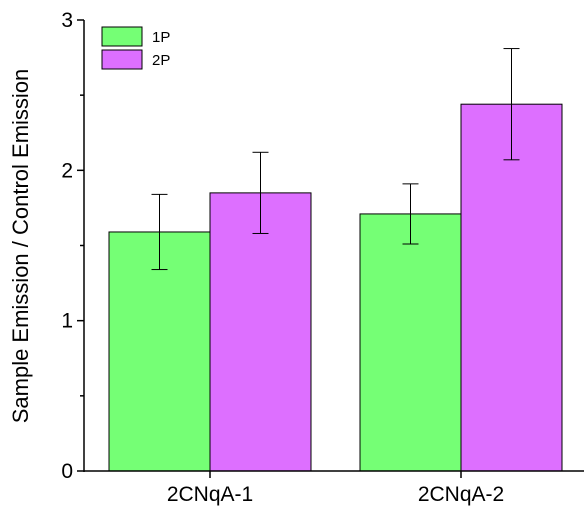 The width and height of the screenshot is (584, 508). What do you see at coordinates (67, 321) in the screenshot?
I see `y-tick-label: 1` at bounding box center [67, 321].